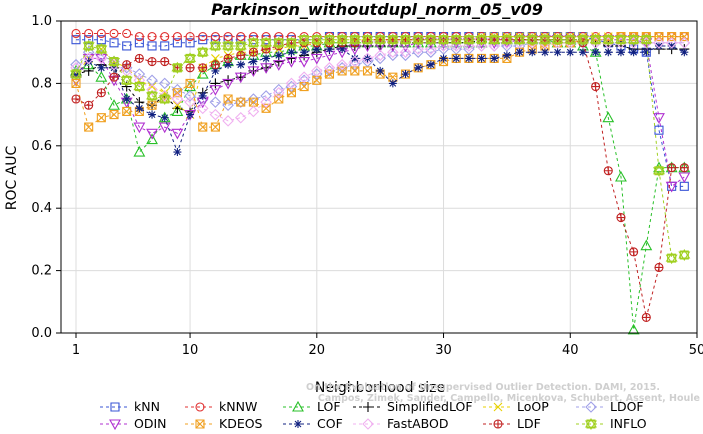 The height and width of the screenshot is (434, 703). Describe the element at coordinates (238, 406) in the screenshot. I see `legend-label: kNNW` at that location.